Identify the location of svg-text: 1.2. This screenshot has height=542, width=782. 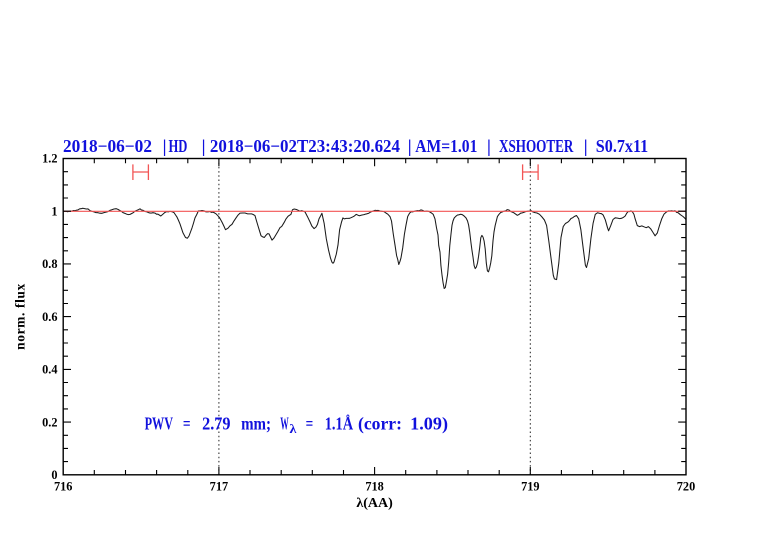
(49, 159).